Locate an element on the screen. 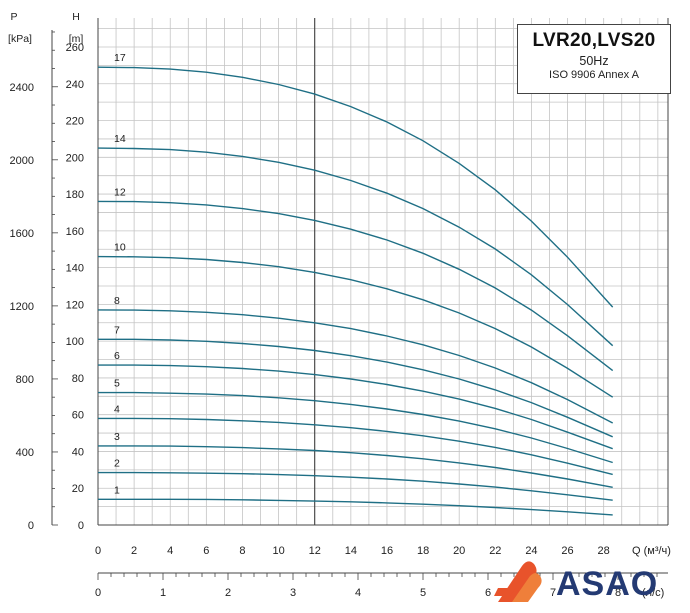  h-tick-label: 240 is located at coordinates (75, 85).